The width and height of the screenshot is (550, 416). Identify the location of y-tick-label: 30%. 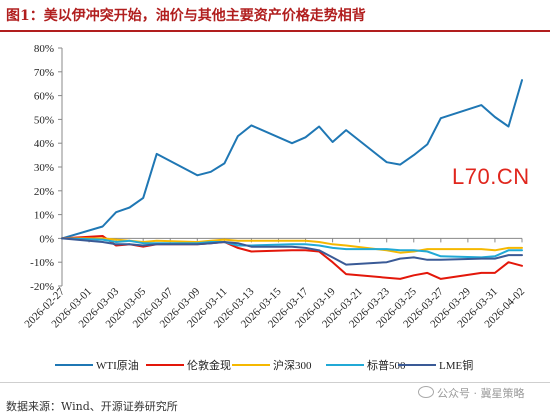
(44, 168).